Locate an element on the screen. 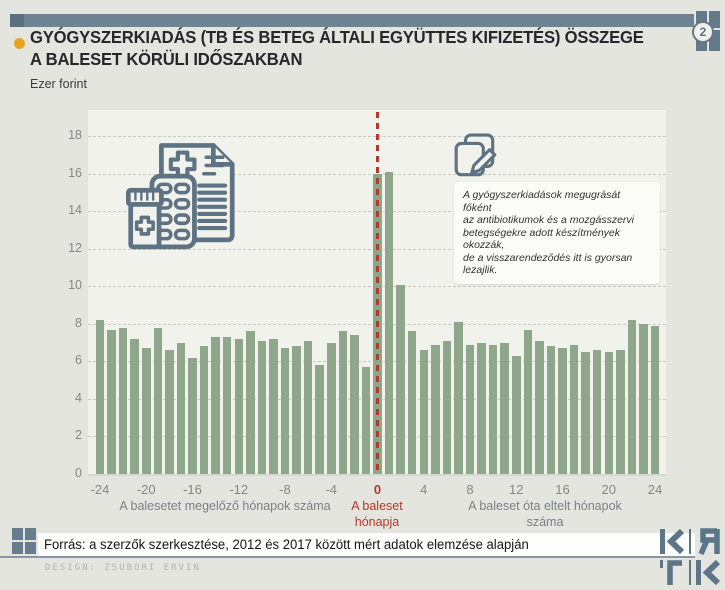 The height and width of the screenshot is (590, 725). bar-month--4 is located at coordinates (331, 408).